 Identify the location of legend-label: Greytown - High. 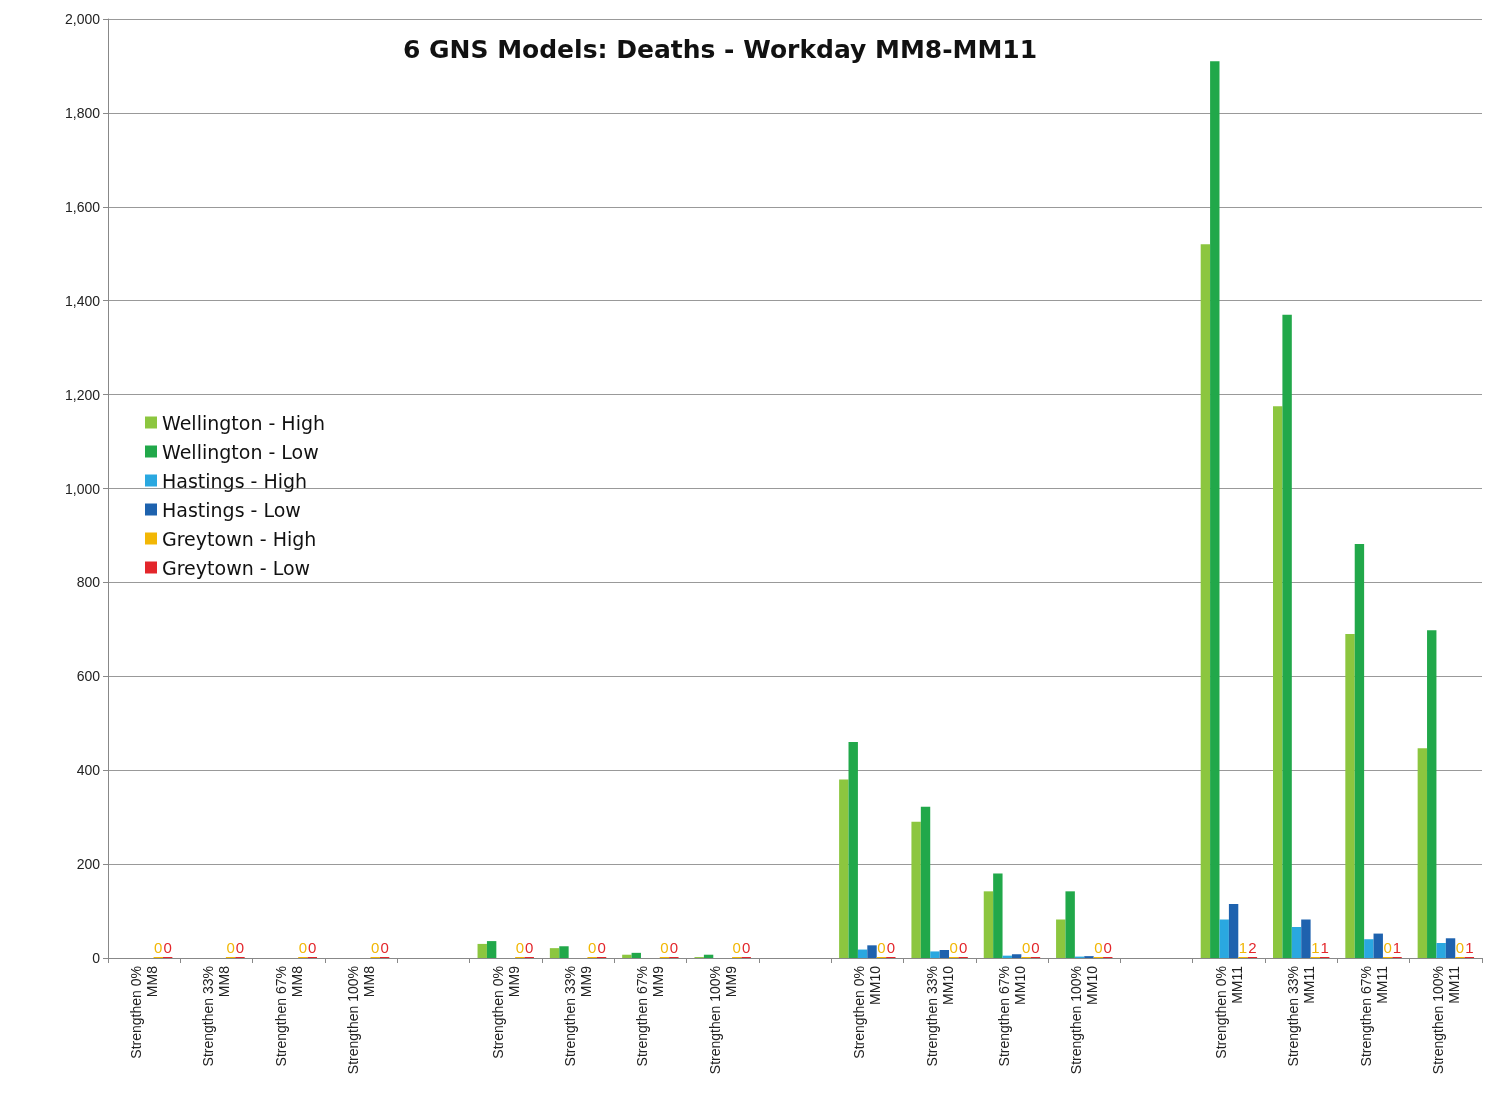
(239, 538).